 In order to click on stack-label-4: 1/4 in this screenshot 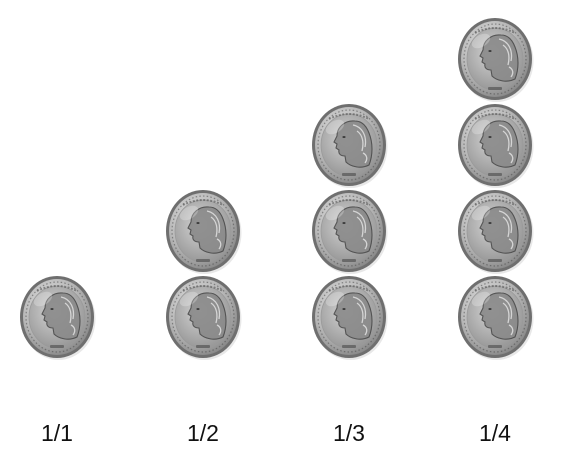, I will do `click(495, 433)`.